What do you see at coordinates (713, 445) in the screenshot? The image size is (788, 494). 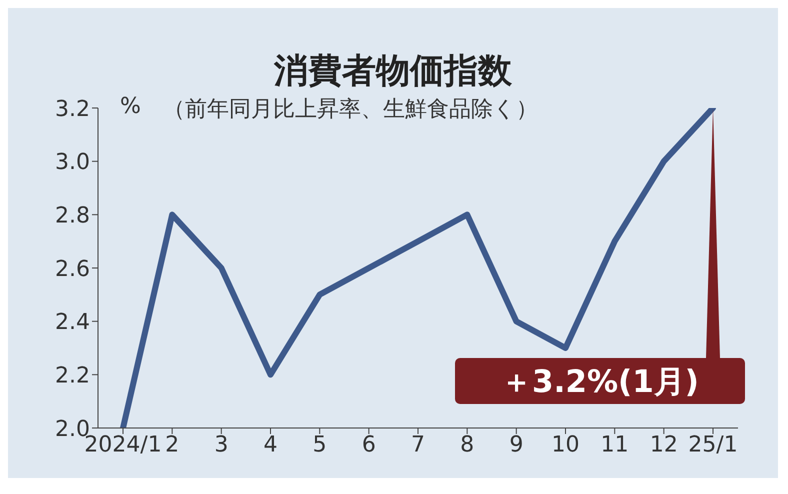 I see `x-tick-label: 25/1` at bounding box center [713, 445].